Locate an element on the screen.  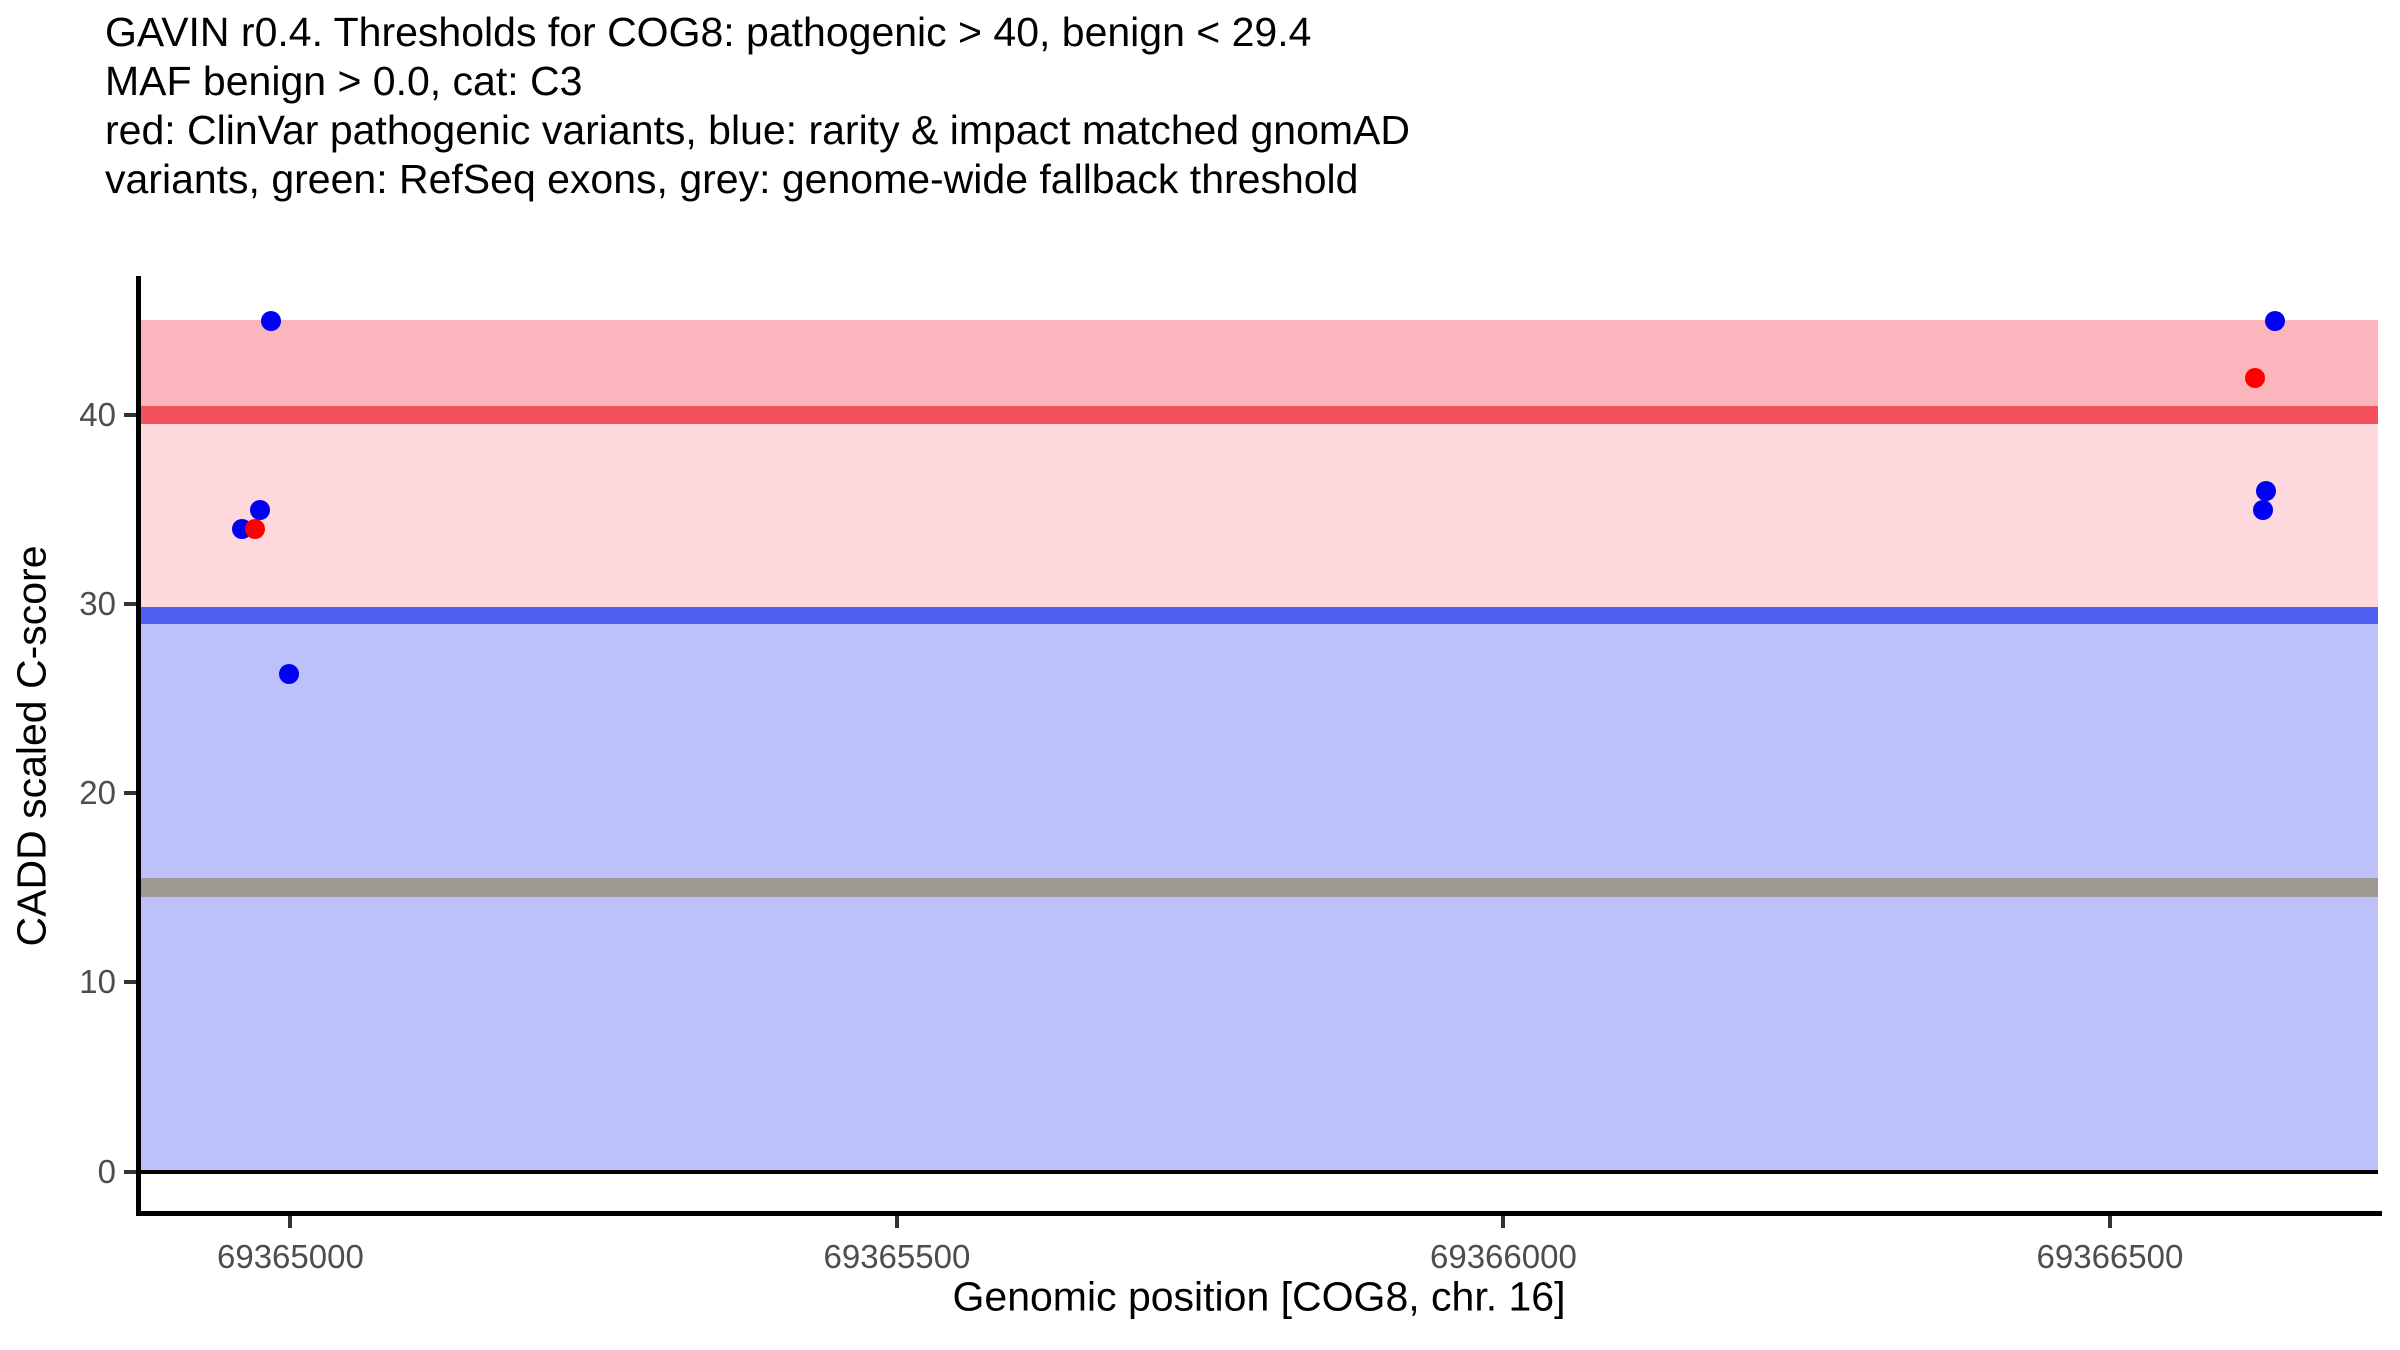
y-tick-label: 30 is located at coordinates (97, 604).